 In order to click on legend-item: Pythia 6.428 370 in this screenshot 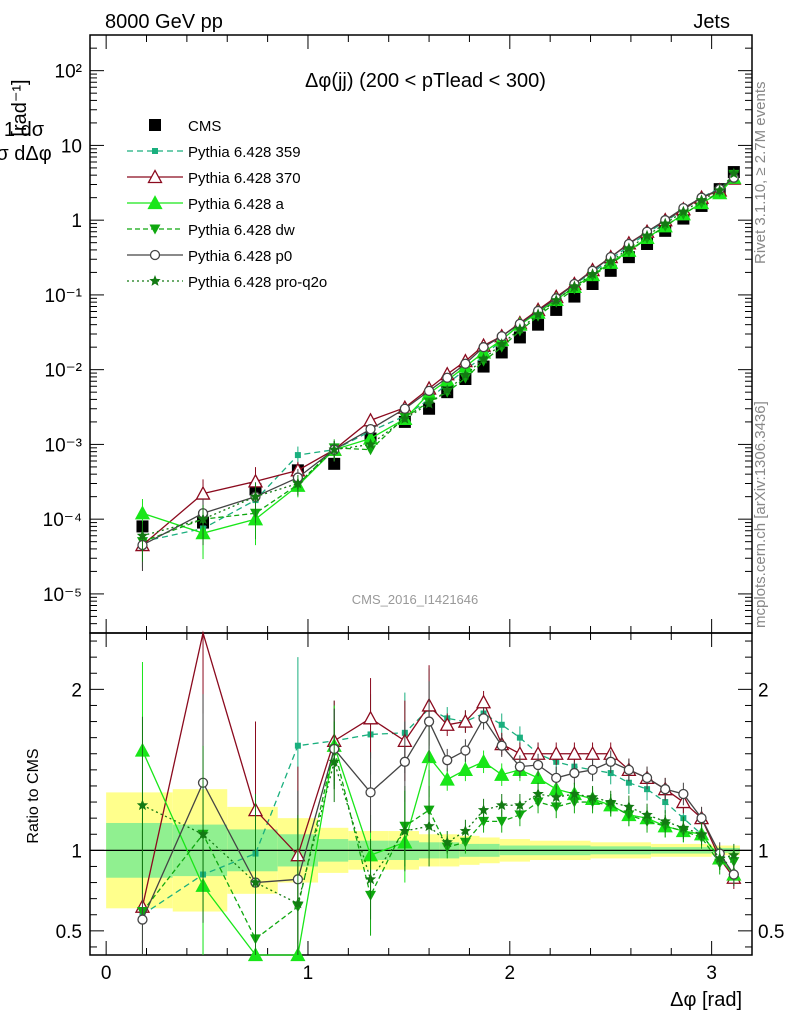, I will do `click(214, 178)`.